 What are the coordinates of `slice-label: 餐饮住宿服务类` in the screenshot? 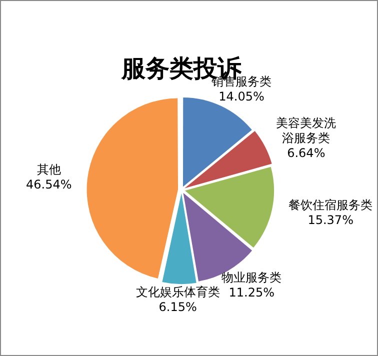 It's located at (330, 205).